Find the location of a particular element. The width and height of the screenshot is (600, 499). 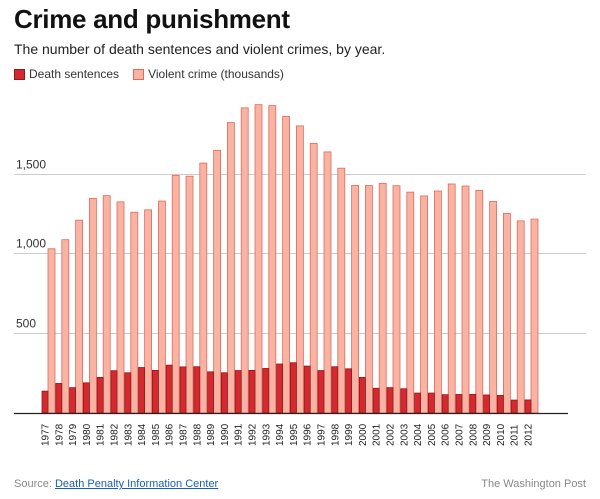

x-tick-label-1995: 1995 is located at coordinates (294, 434).